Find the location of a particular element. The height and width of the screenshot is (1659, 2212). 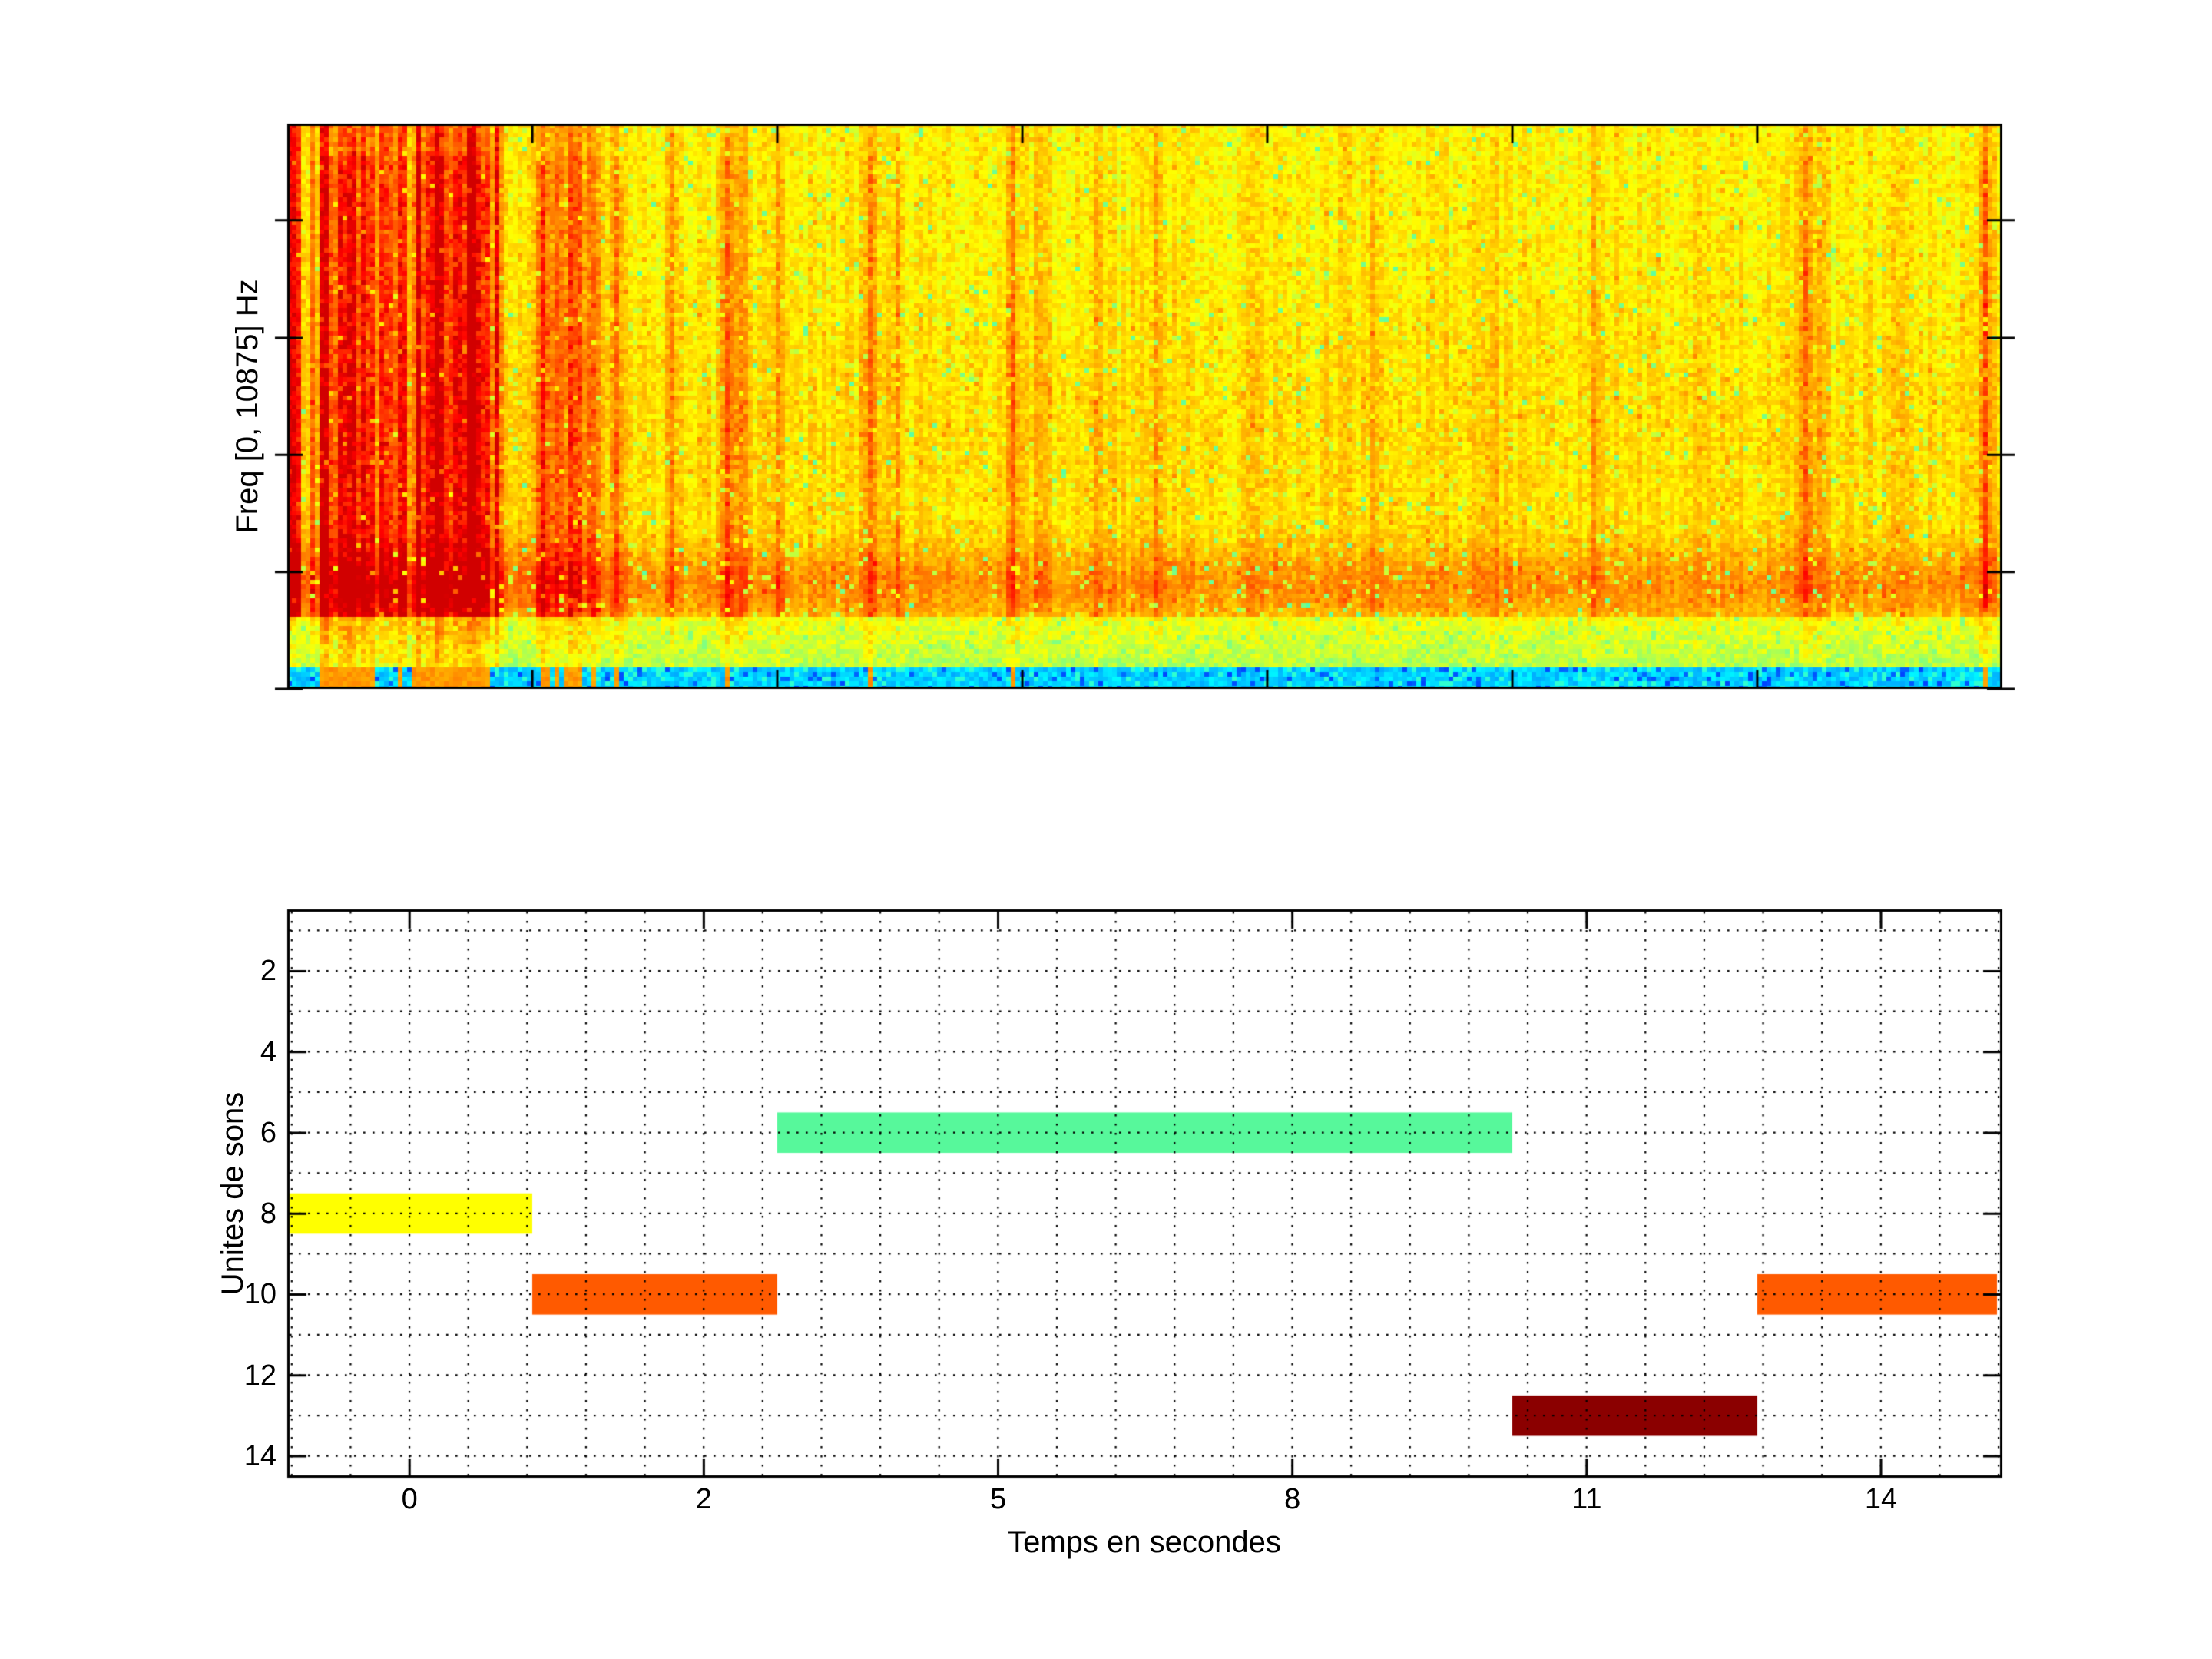

y-tick-label: 12 is located at coordinates (259, 1375).